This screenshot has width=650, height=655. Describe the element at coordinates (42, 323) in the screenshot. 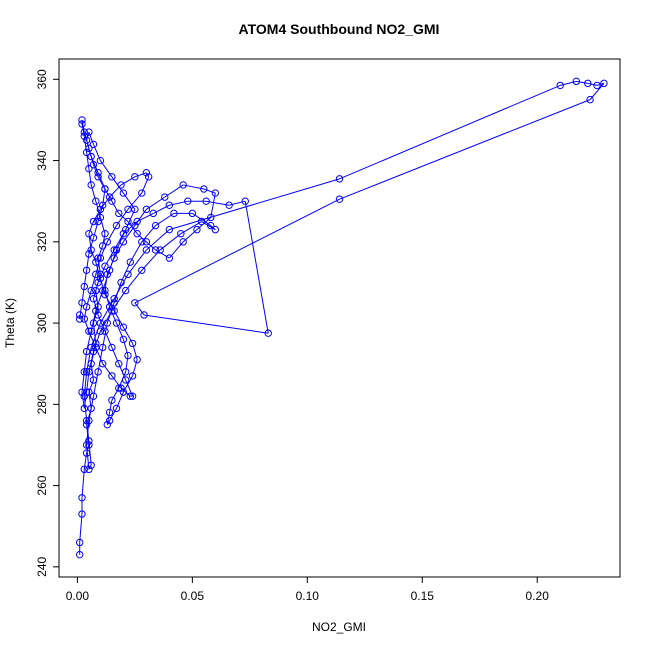

I see `y-tick-label: 300` at that location.